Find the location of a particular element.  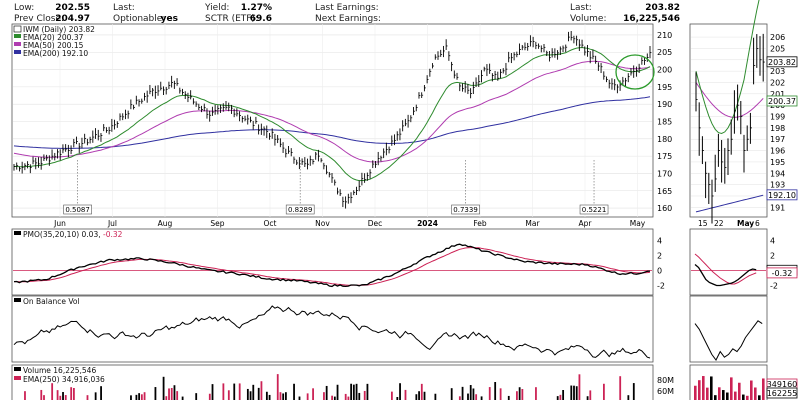

legend-ema50: EMA(50) 200.15 is located at coordinates (53, 45).